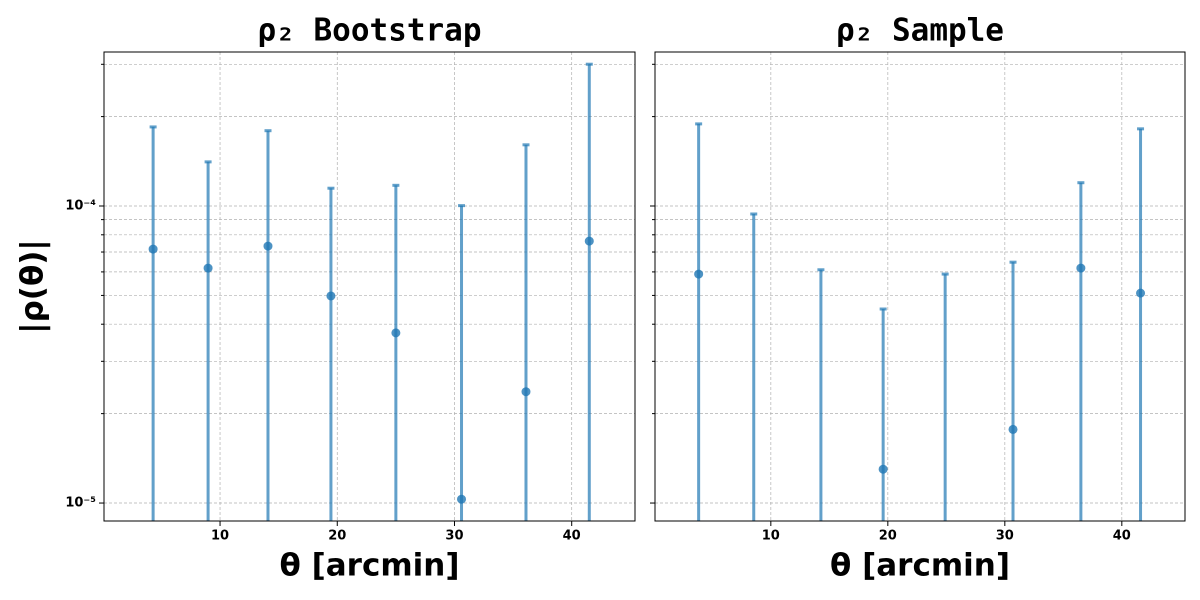  Describe the element at coordinates (920, 31) in the screenshot. I see `panel-title: ρ₂ Sample` at that location.